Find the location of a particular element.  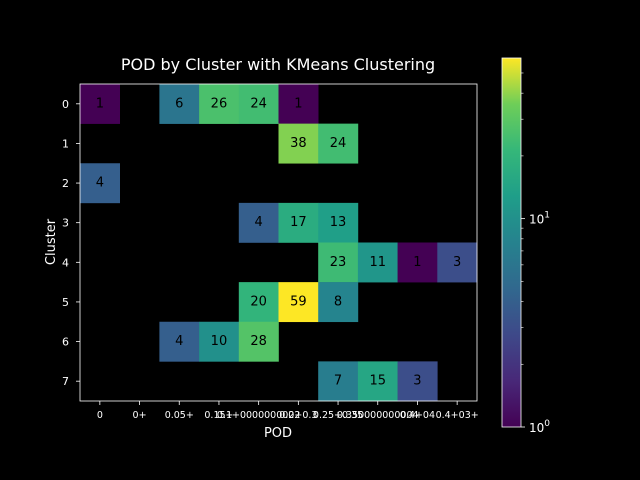

x-tick-label: 0.2+0.3 is located at coordinates (298, 415).